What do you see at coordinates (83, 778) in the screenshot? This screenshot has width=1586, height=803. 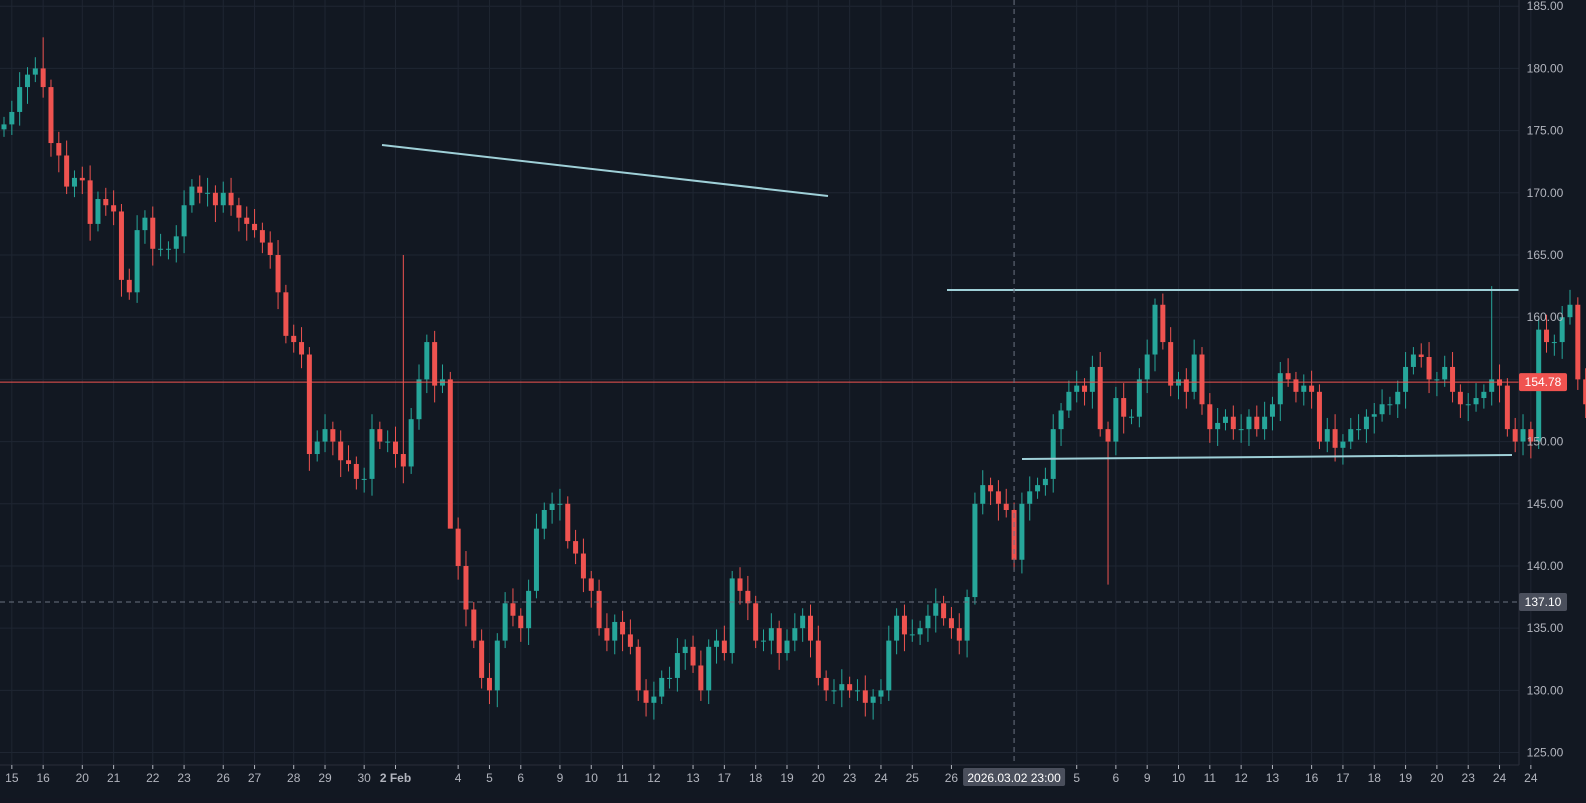 I see `time-tick-label: 20` at bounding box center [83, 778].